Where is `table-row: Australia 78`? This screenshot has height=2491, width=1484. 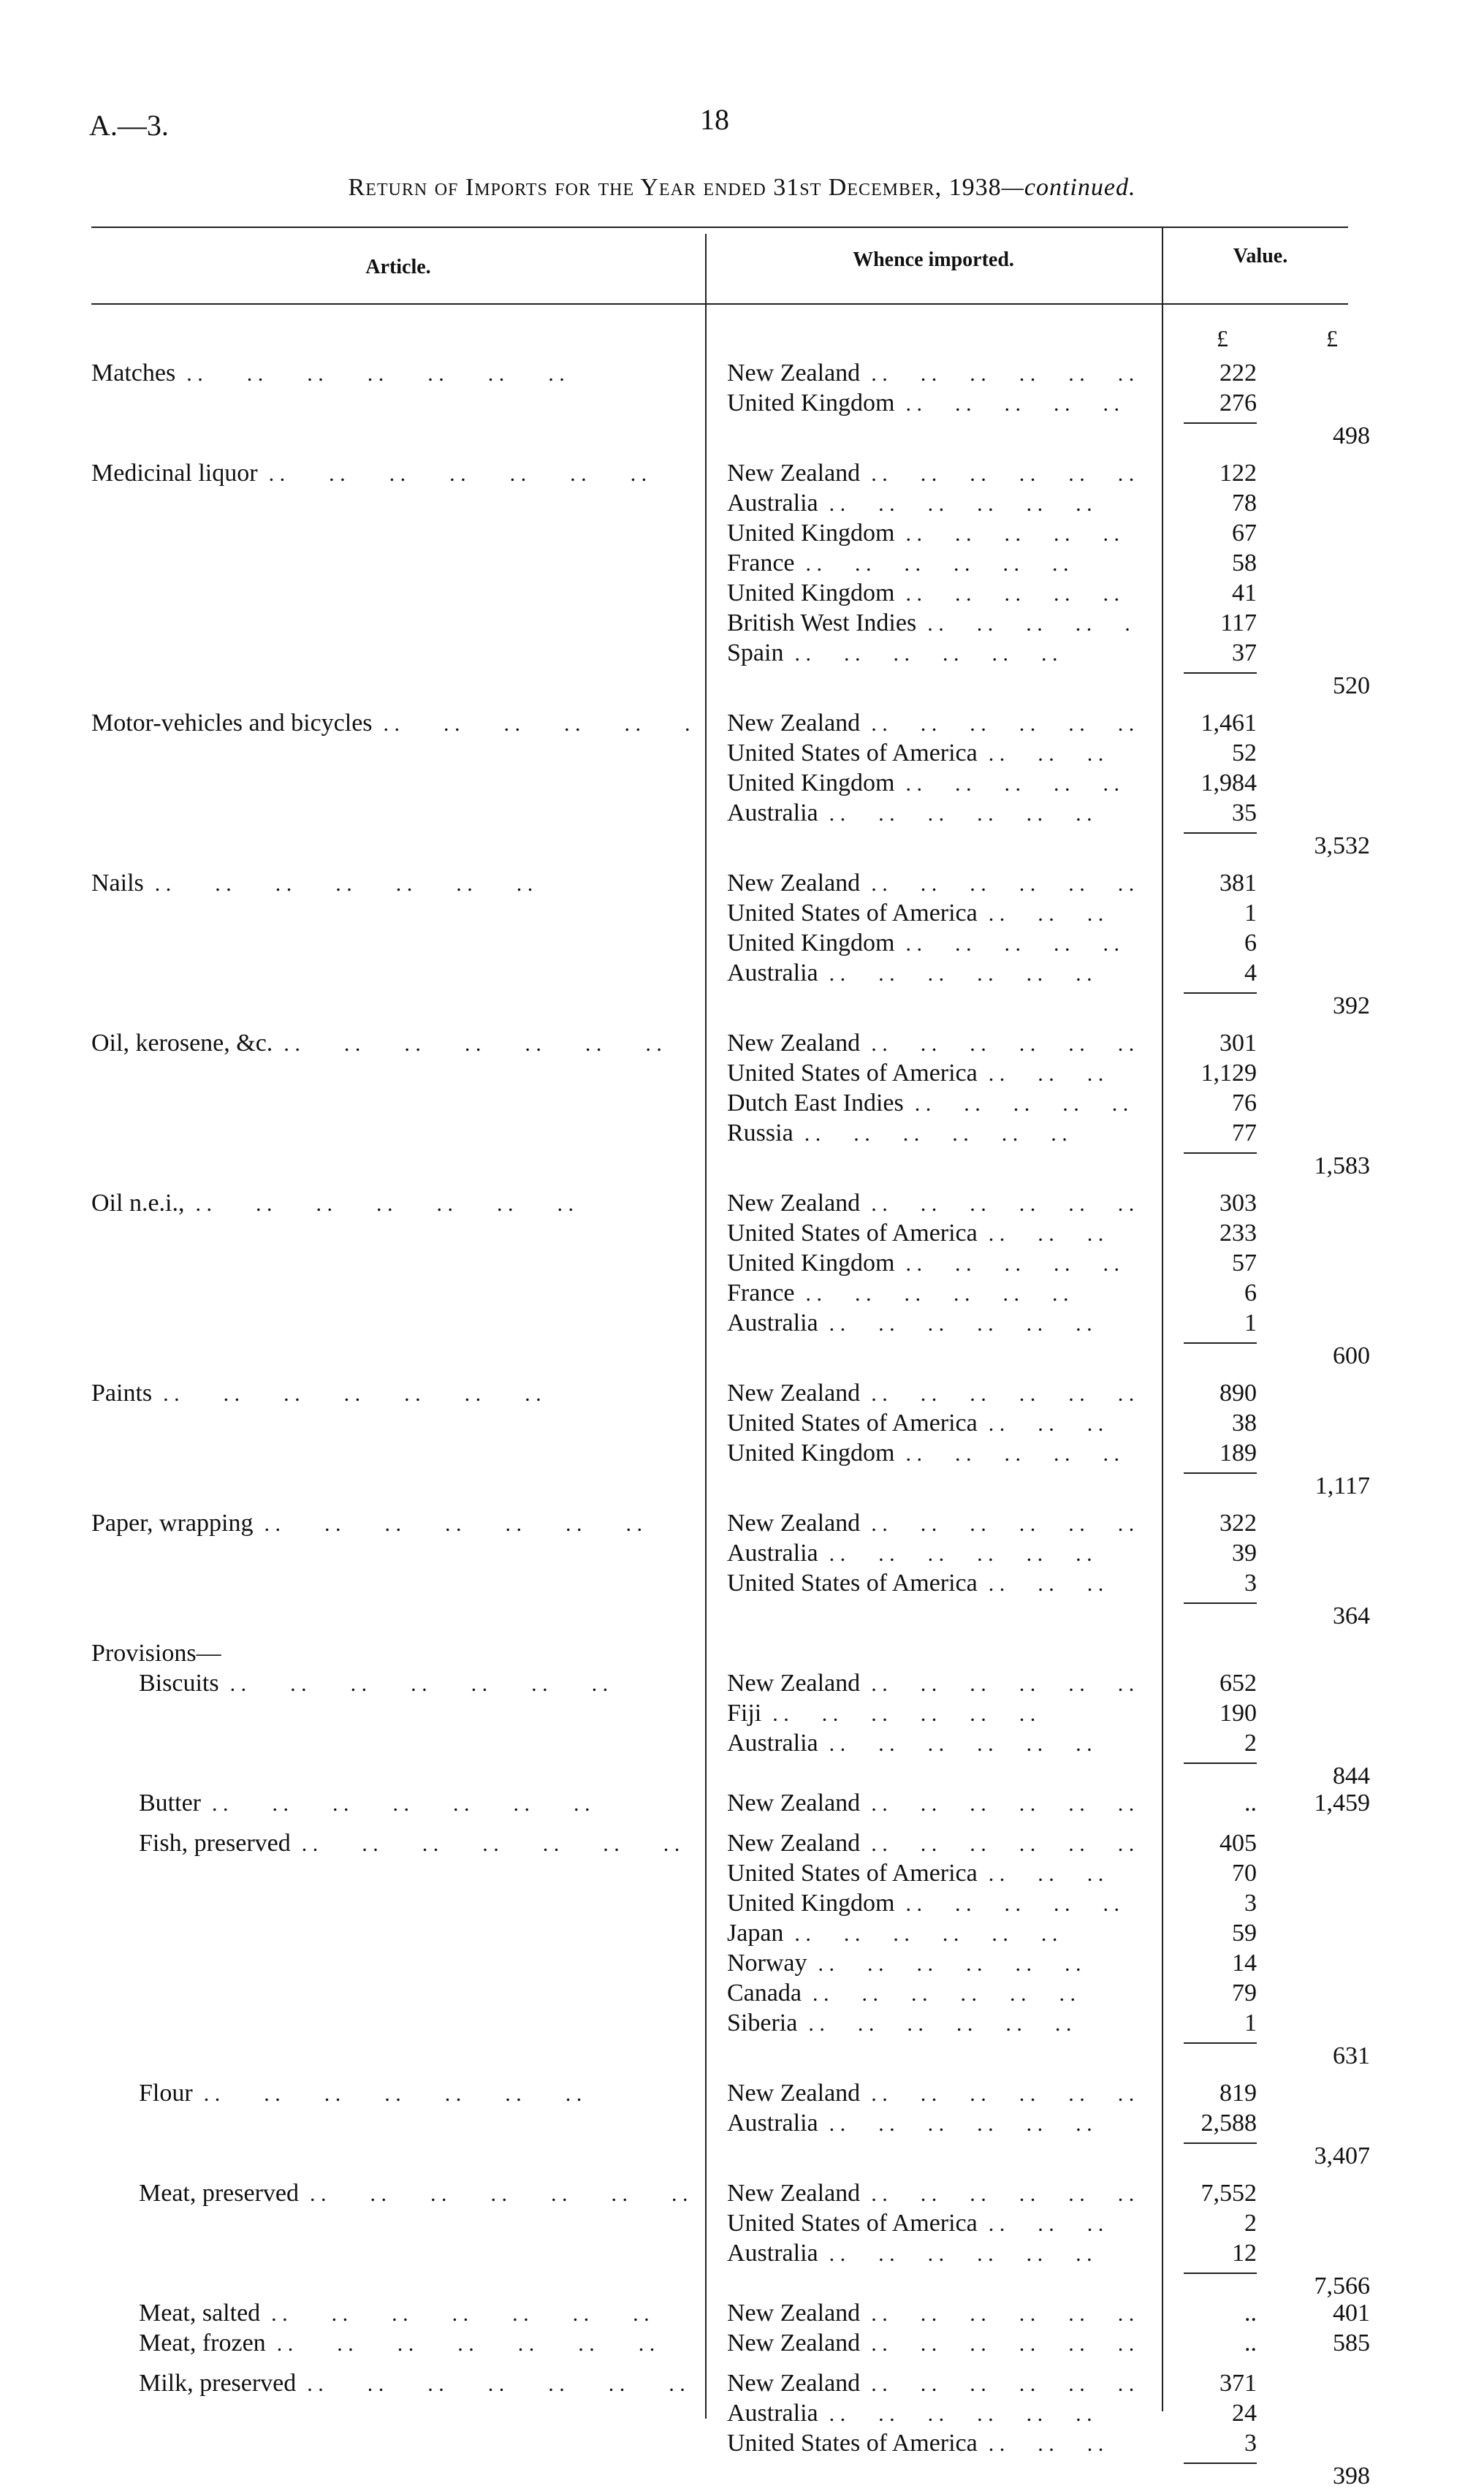
table-row: Australia 78 is located at coordinates (742, 503).